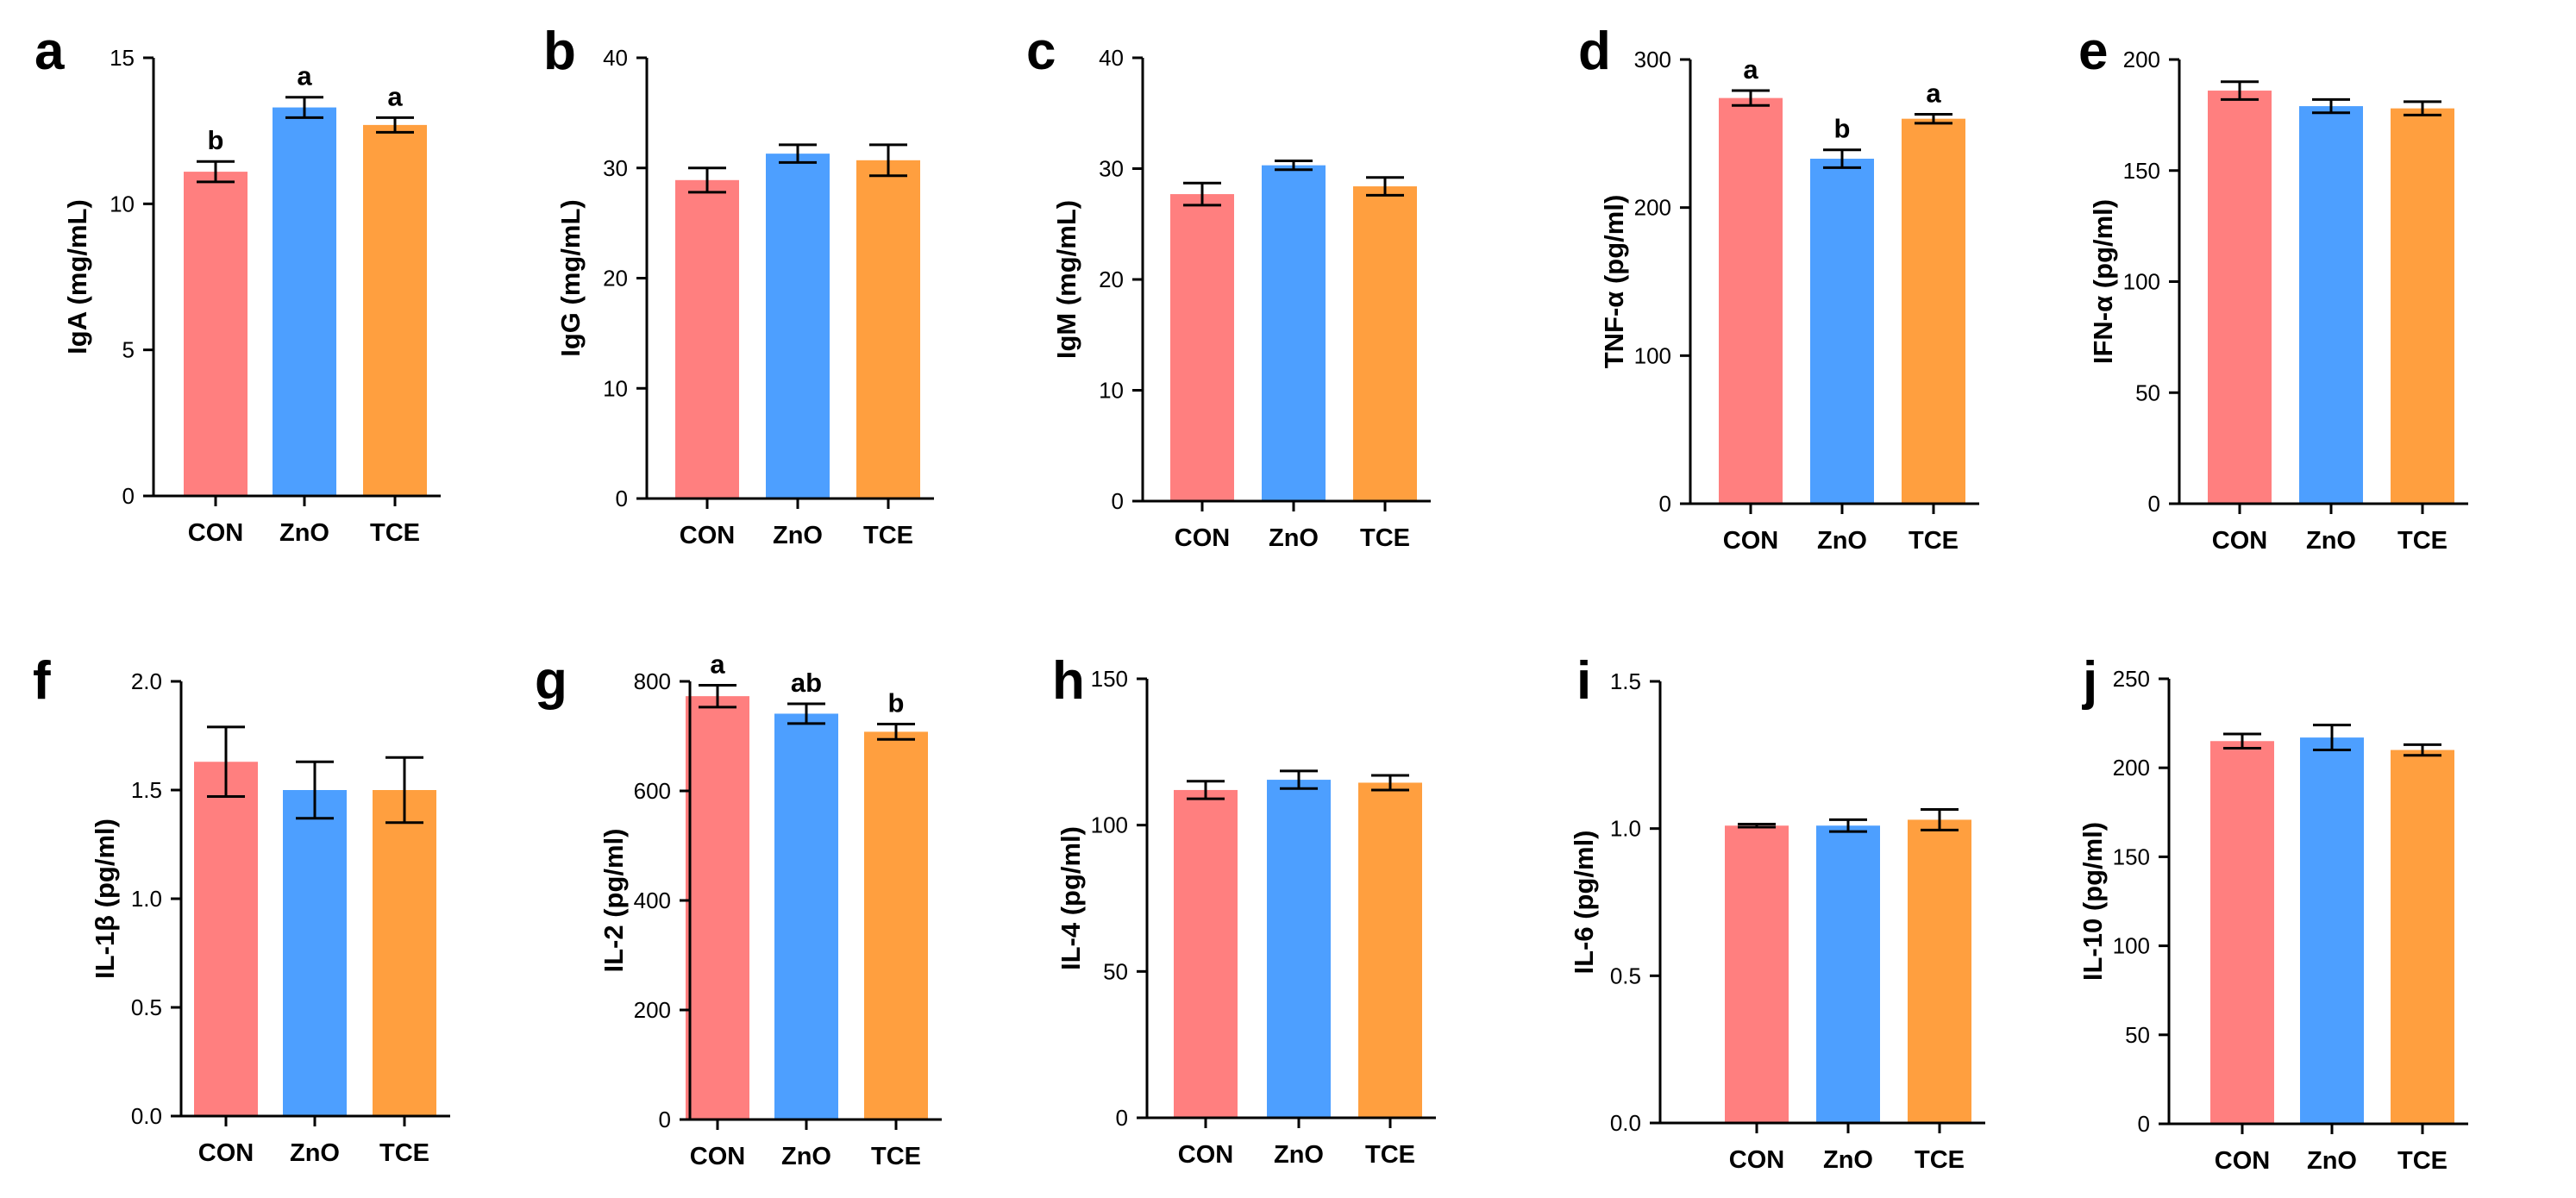 This screenshot has width=2576, height=1198. Describe the element at coordinates (559, 52) in the screenshot. I see `panel-letter-b: b` at that location.